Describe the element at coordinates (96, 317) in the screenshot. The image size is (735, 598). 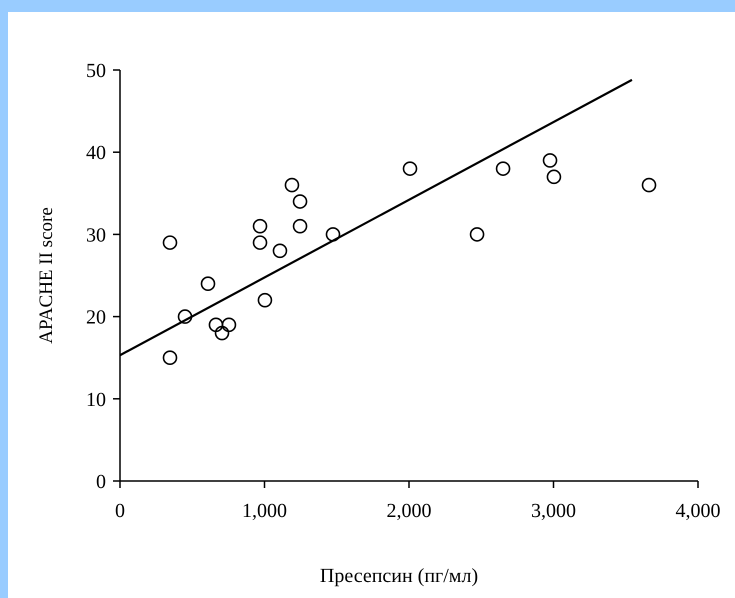
I see `y-tick-label: 20` at that location.